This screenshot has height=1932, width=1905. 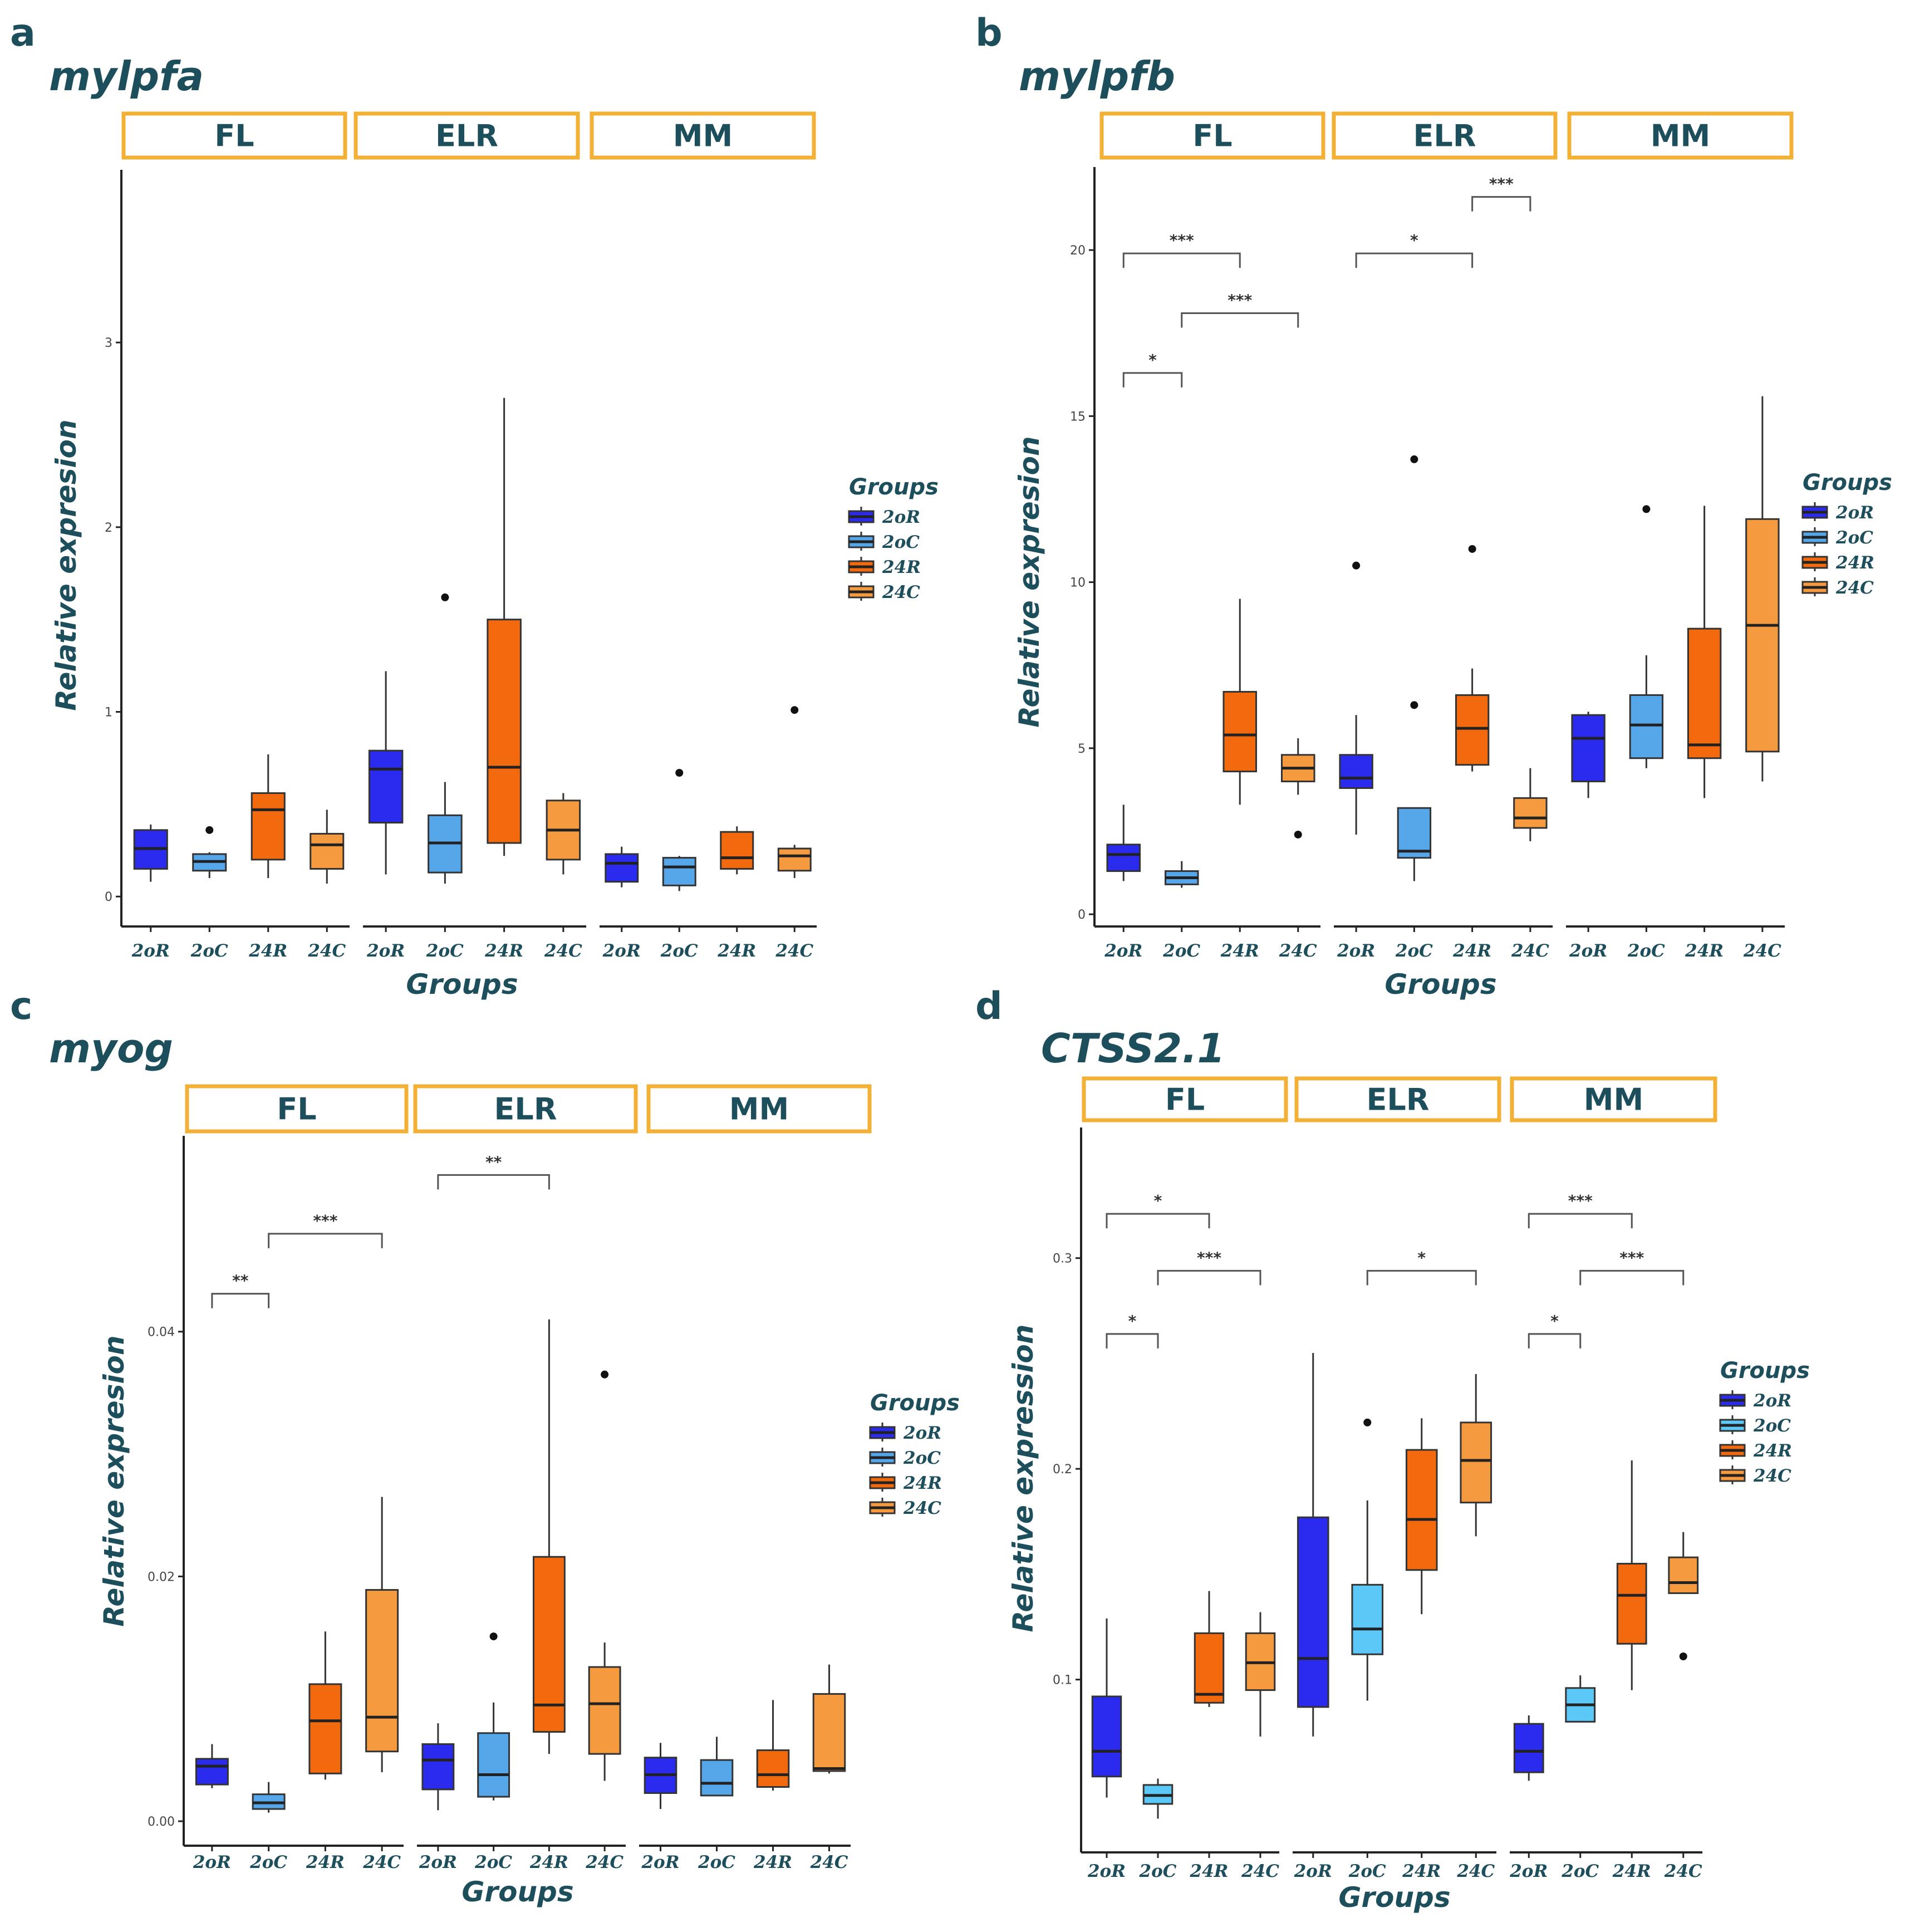 I want to click on legend-item-20c: 2oC, so click(x=1755, y=1425).